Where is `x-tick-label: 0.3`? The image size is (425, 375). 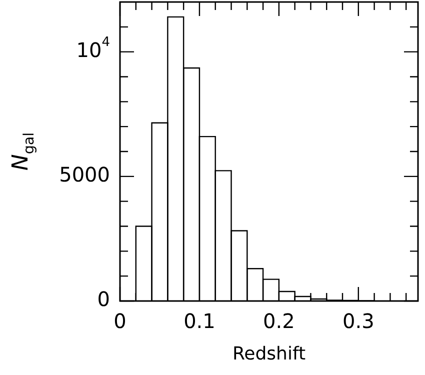
x-tick-label: 0.3 is located at coordinates (358, 321).